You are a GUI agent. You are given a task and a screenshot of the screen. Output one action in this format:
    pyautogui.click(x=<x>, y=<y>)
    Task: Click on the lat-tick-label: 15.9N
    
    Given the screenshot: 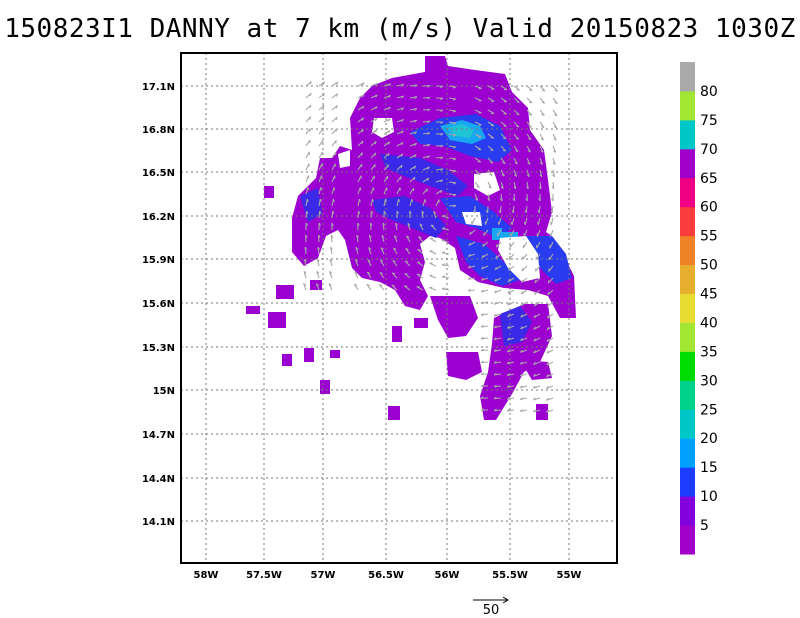 What is the action you would take?
    pyautogui.click(x=158, y=260)
    